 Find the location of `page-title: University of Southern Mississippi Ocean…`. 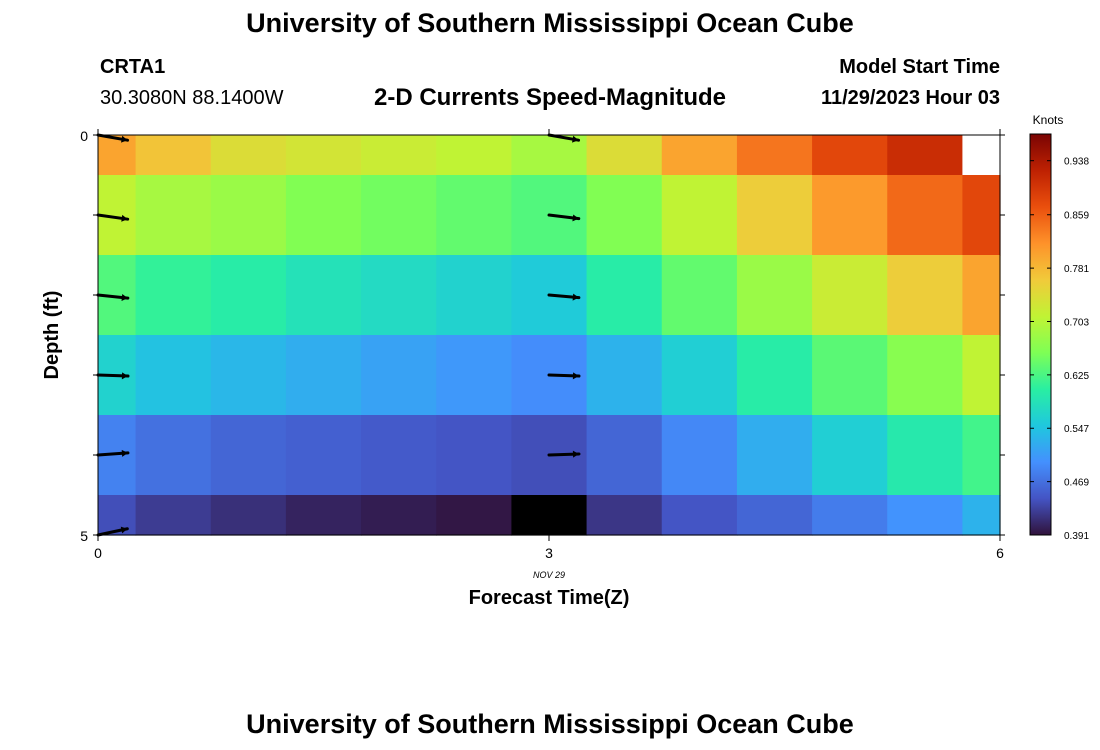

page-title: University of Southern Mississippi Ocean… is located at coordinates (550, 23).